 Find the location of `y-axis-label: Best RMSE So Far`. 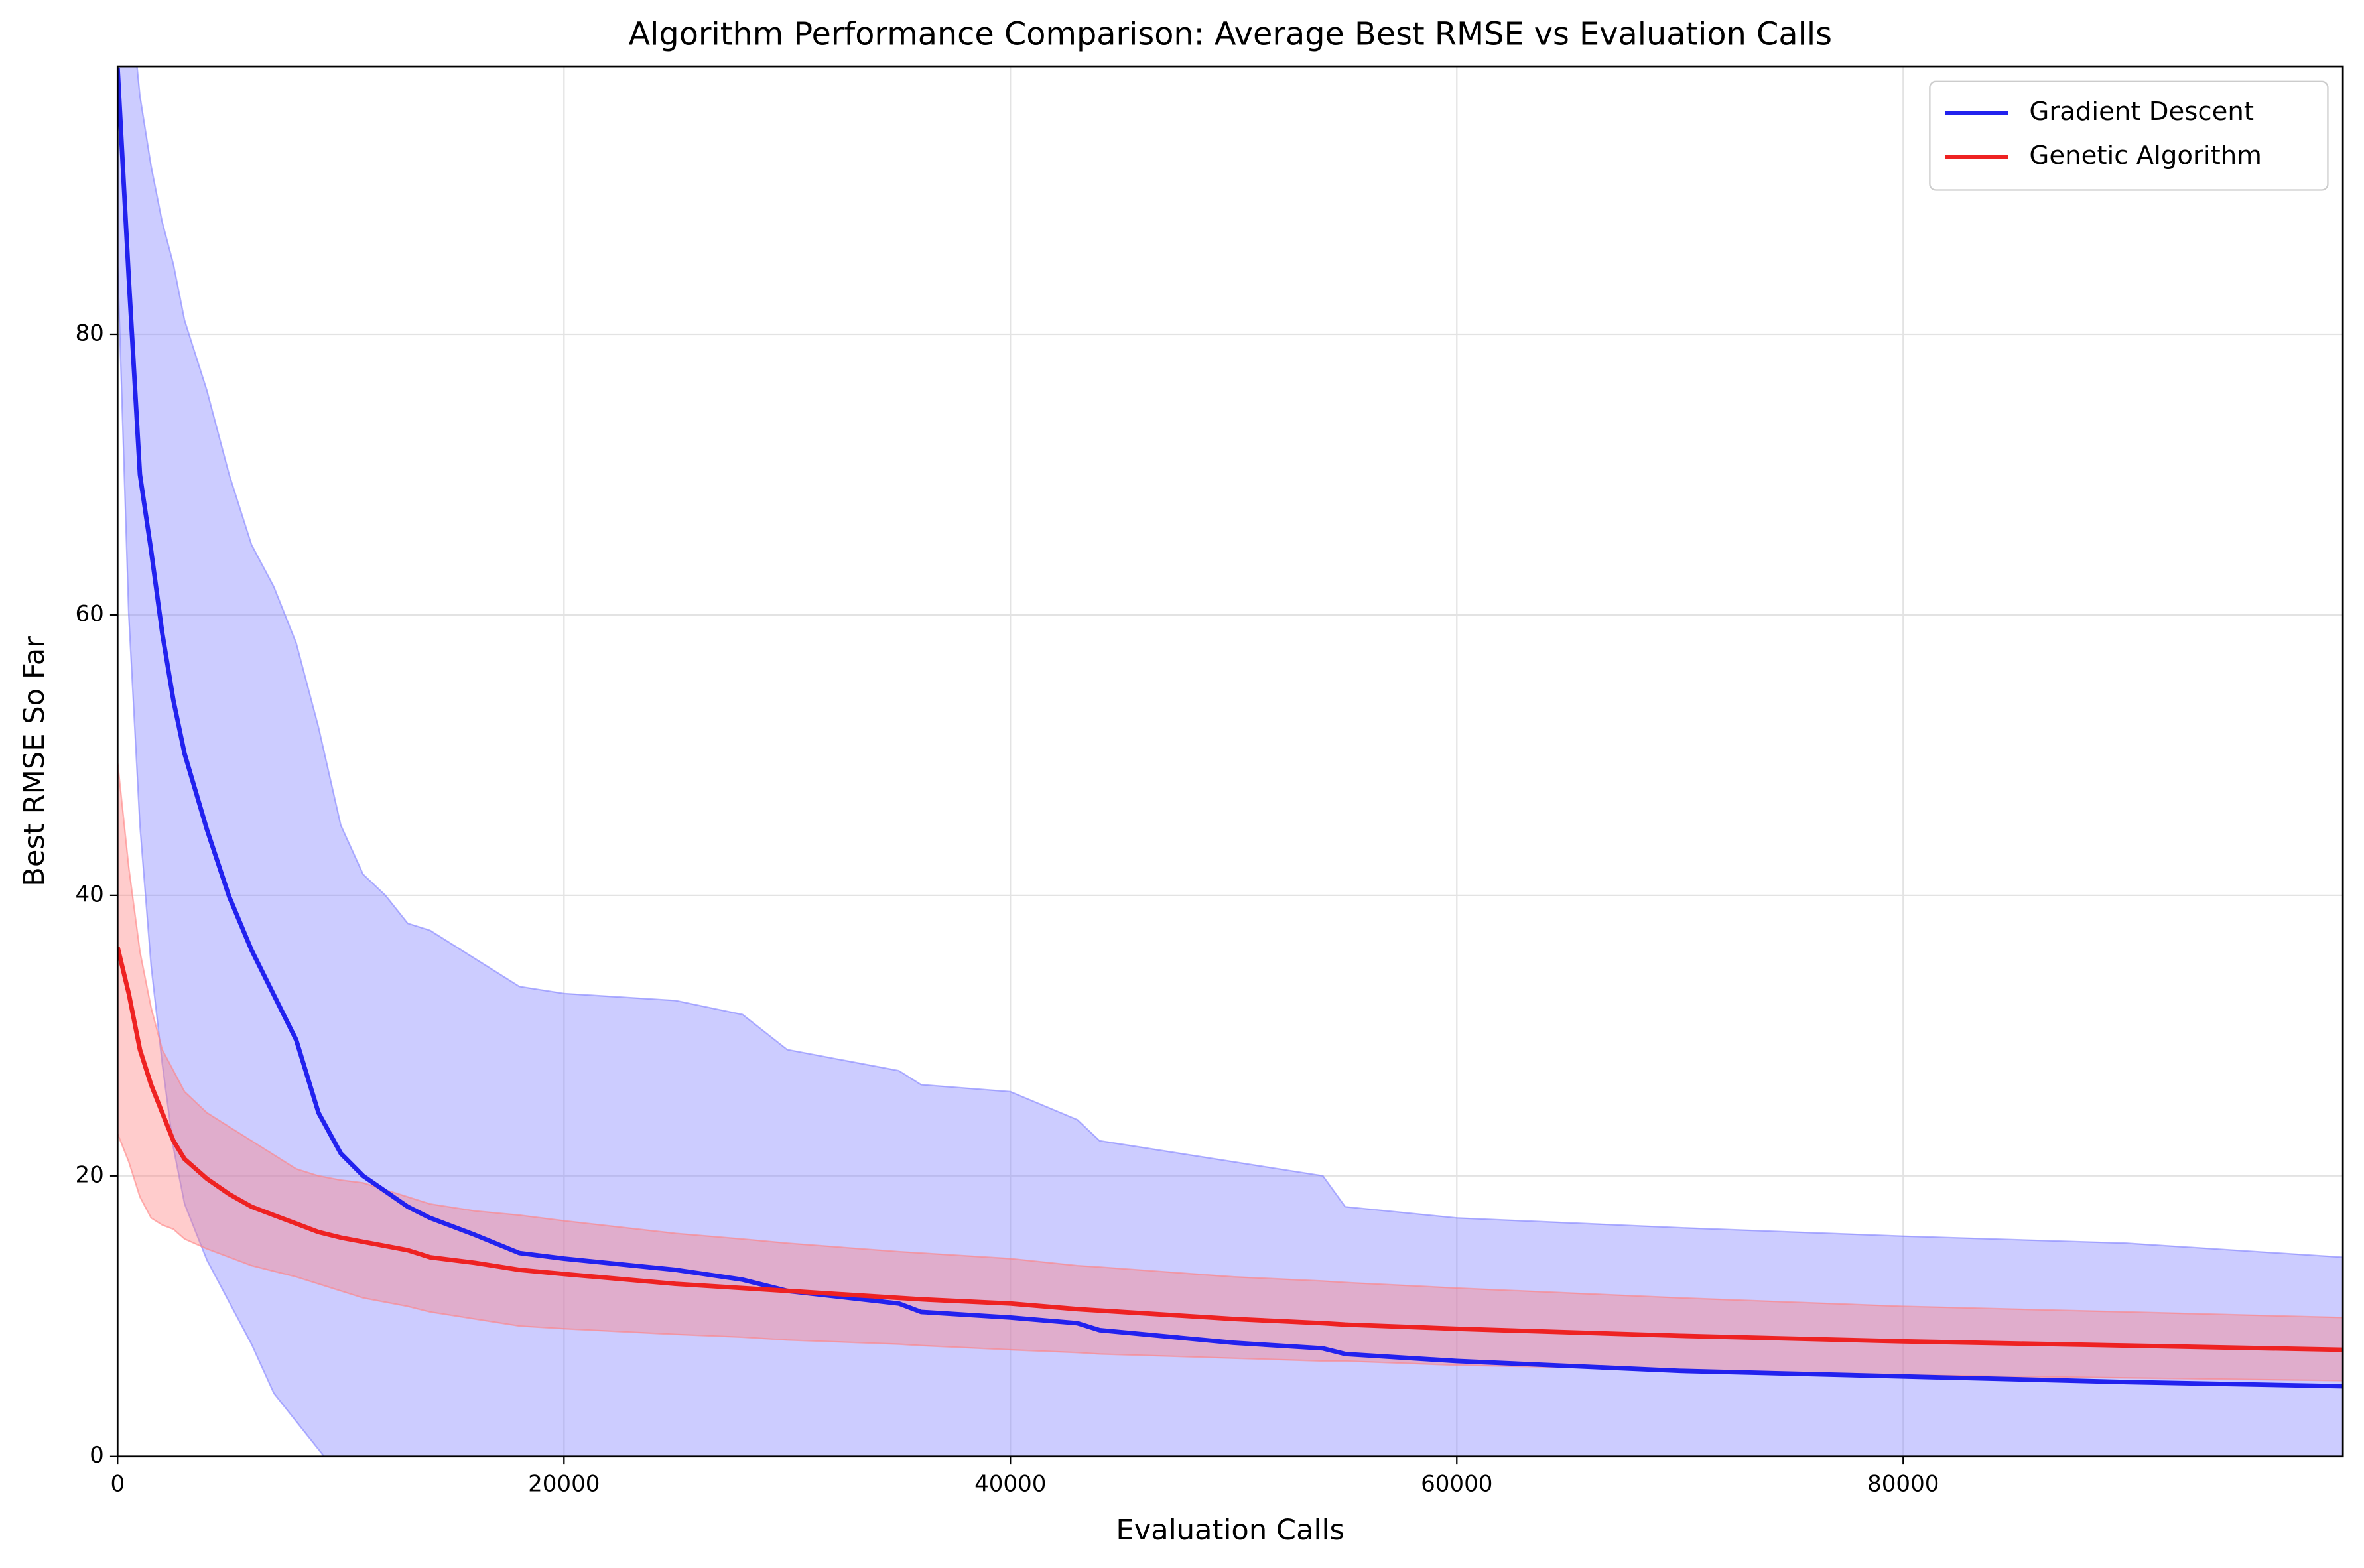

y-axis-label: Best RMSE So Far is located at coordinates (34, 761).